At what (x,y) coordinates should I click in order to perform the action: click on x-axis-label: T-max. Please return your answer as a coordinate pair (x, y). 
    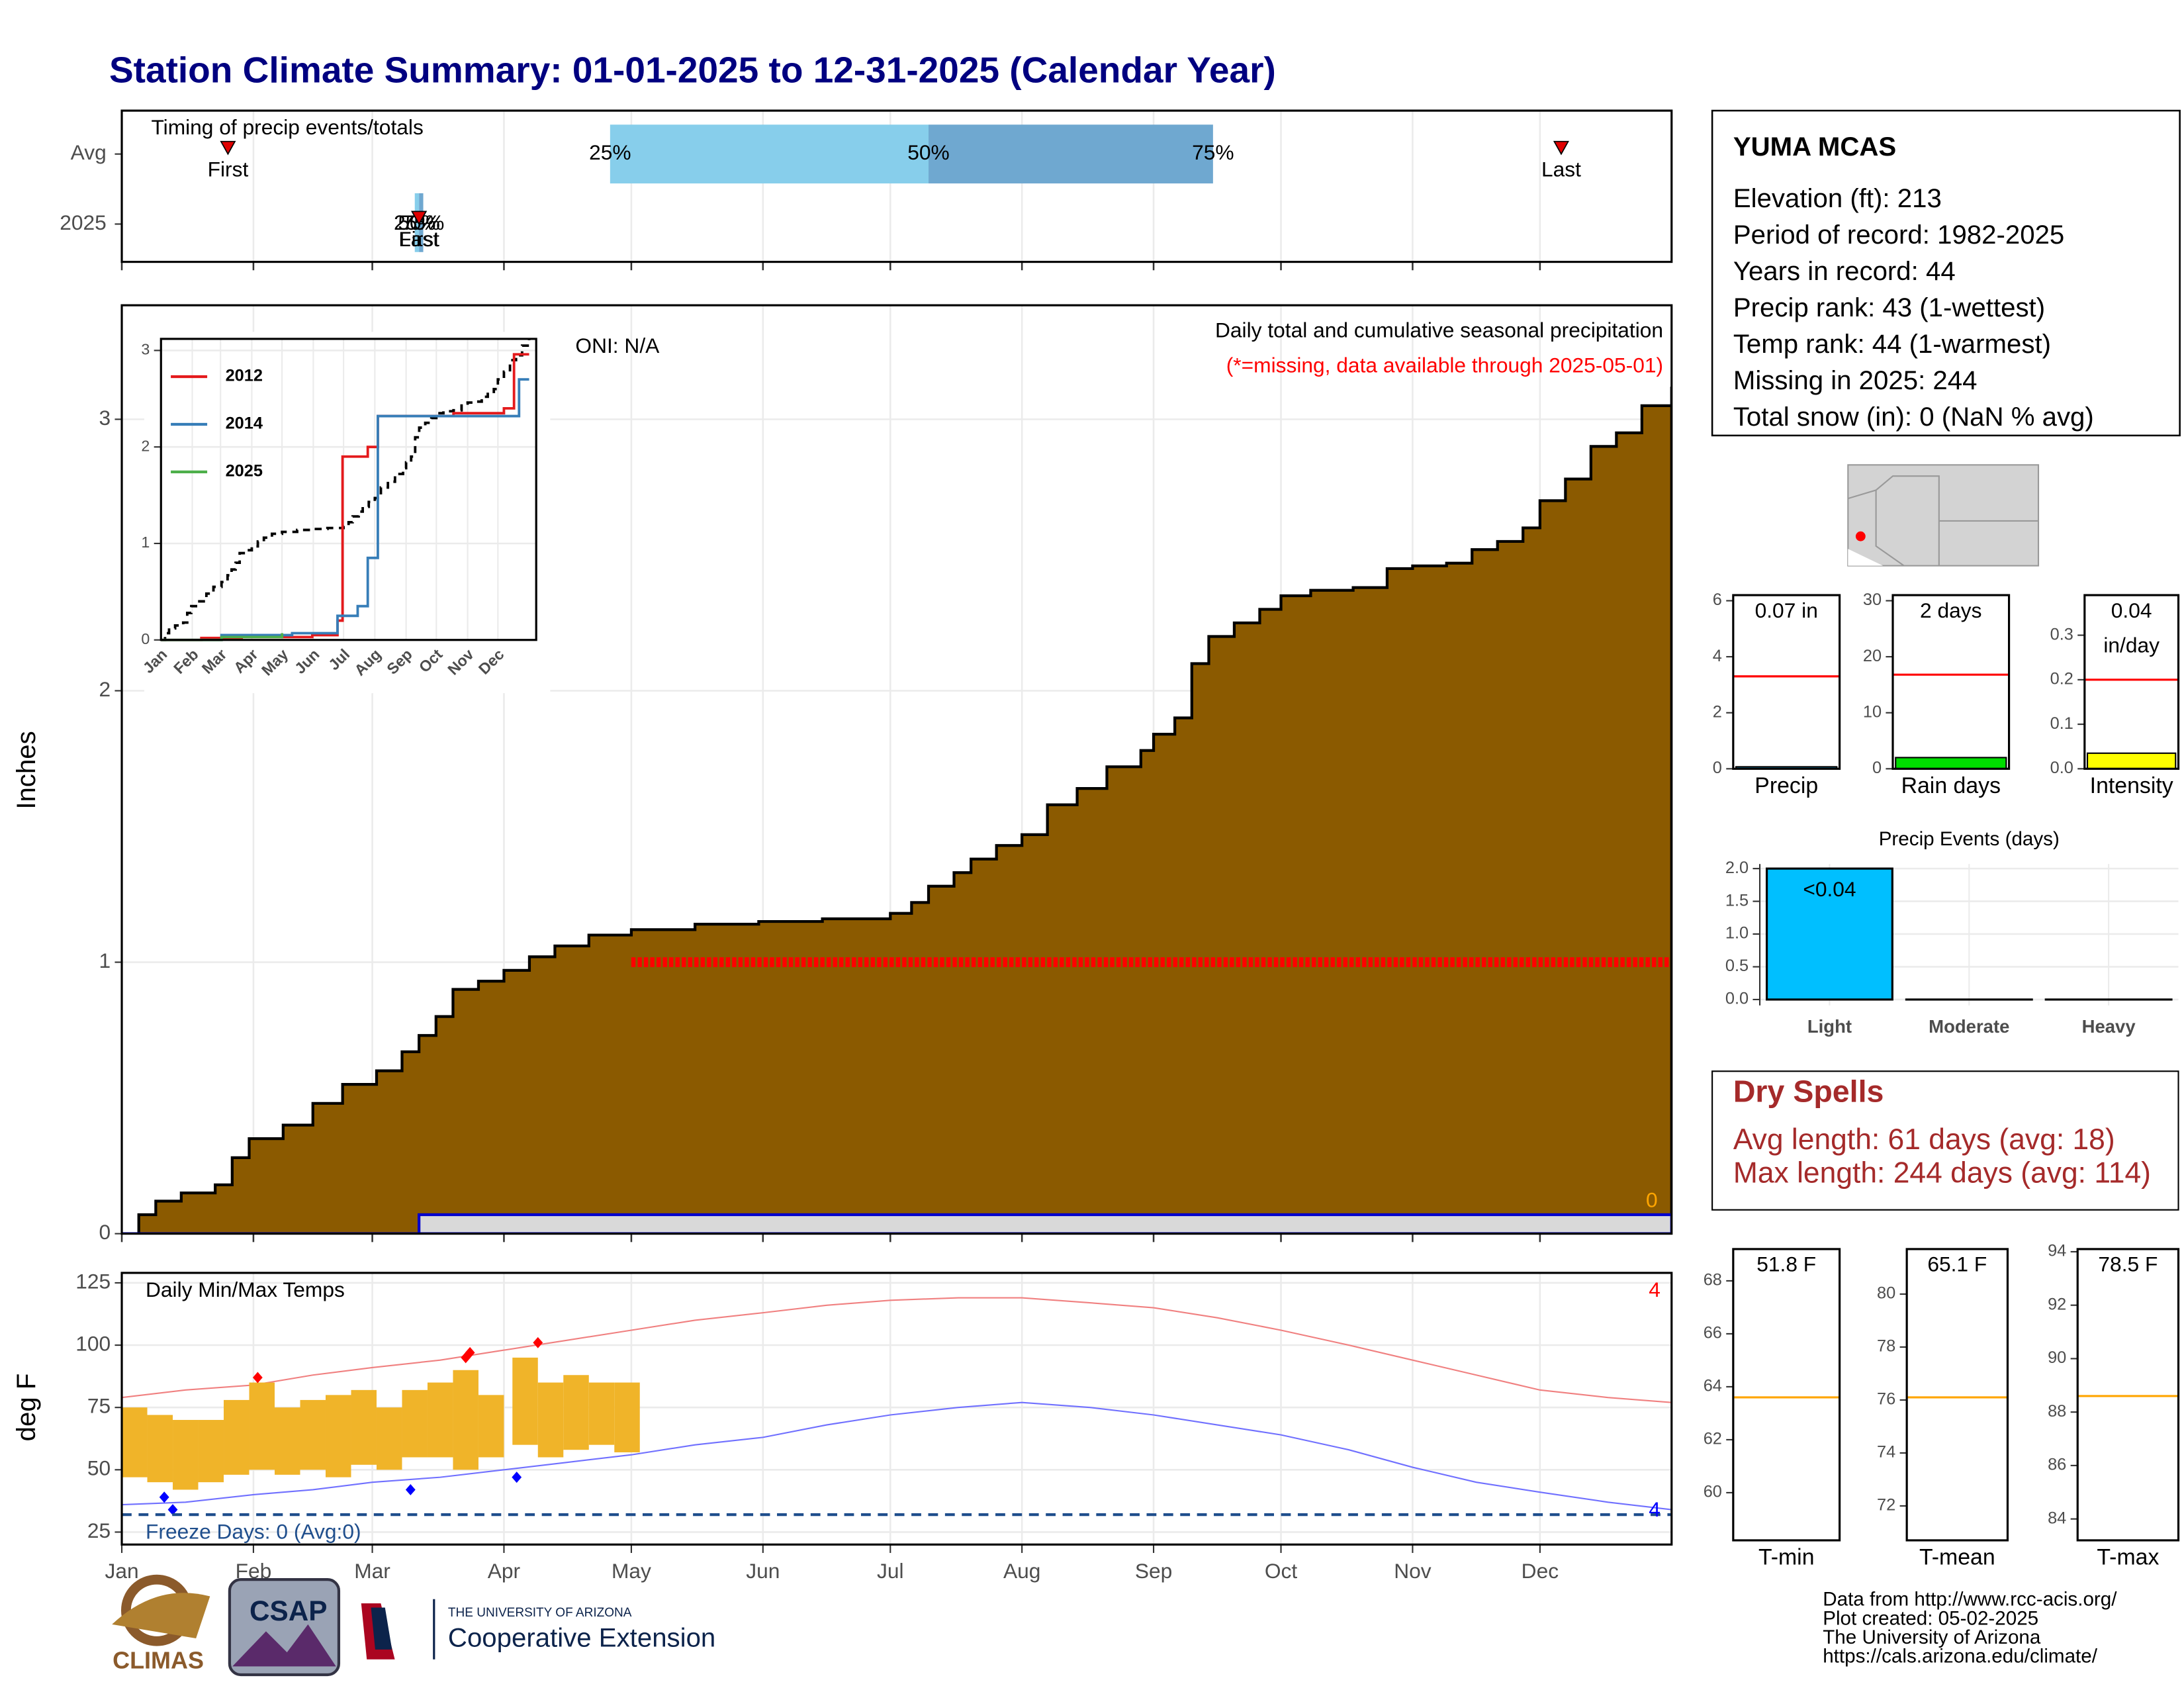
    Looking at the image, I should click on (2128, 1557).